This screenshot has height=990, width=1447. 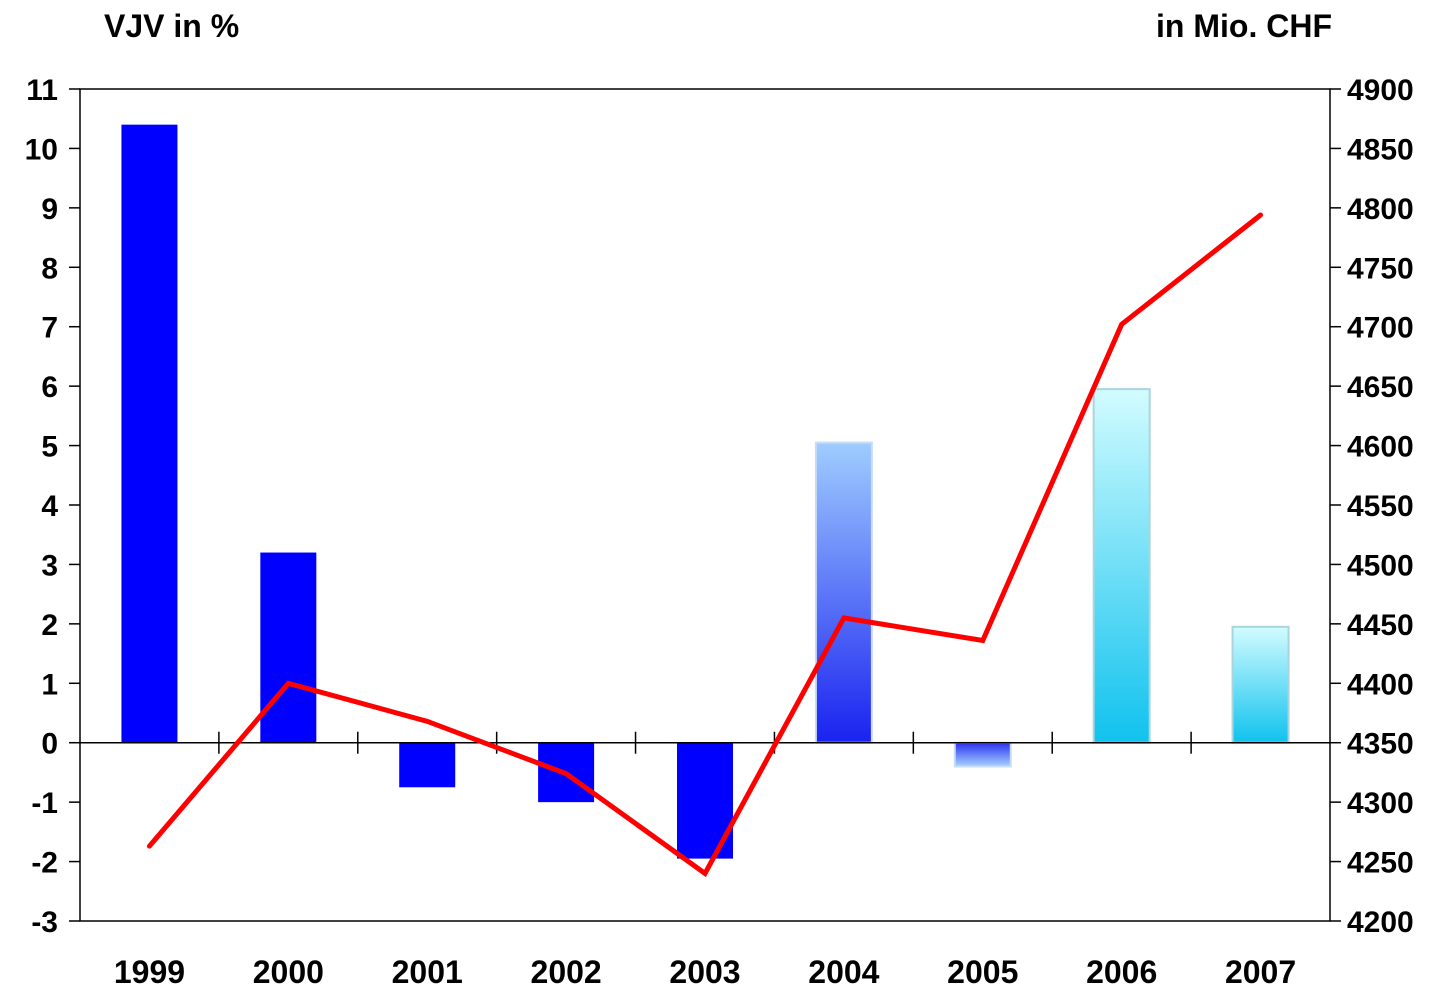 What do you see at coordinates (1380, 565) in the screenshot?
I see `right-tick-label: 4500` at bounding box center [1380, 565].